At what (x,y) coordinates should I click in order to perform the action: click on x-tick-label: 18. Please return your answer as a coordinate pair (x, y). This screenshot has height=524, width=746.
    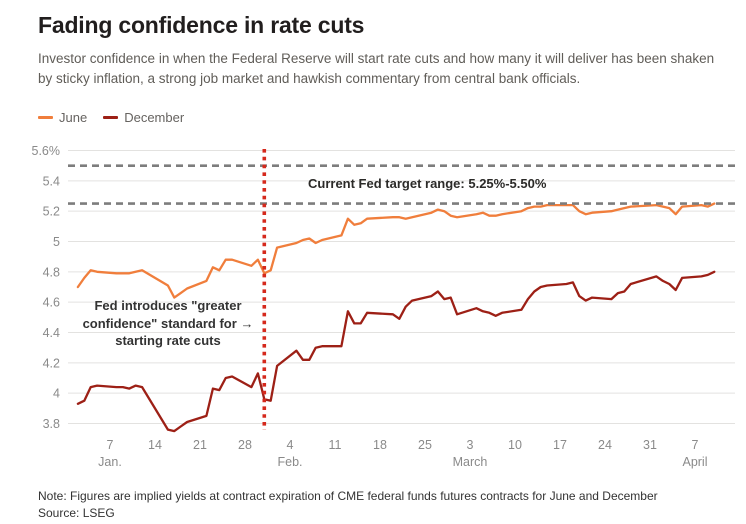
    Looking at the image, I should click on (380, 445).